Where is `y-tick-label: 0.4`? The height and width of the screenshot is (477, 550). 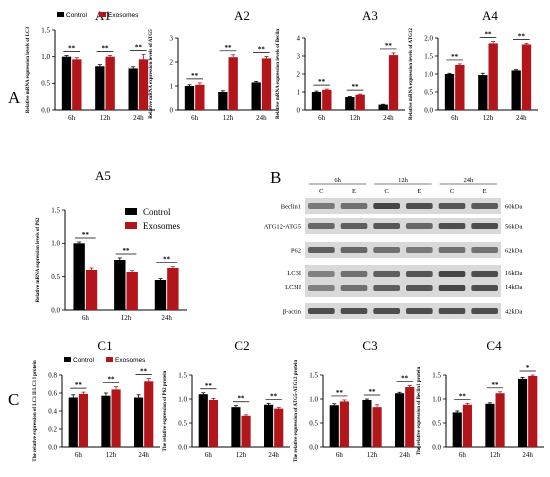 y-tick-label: 0.4 is located at coordinates (52, 411).